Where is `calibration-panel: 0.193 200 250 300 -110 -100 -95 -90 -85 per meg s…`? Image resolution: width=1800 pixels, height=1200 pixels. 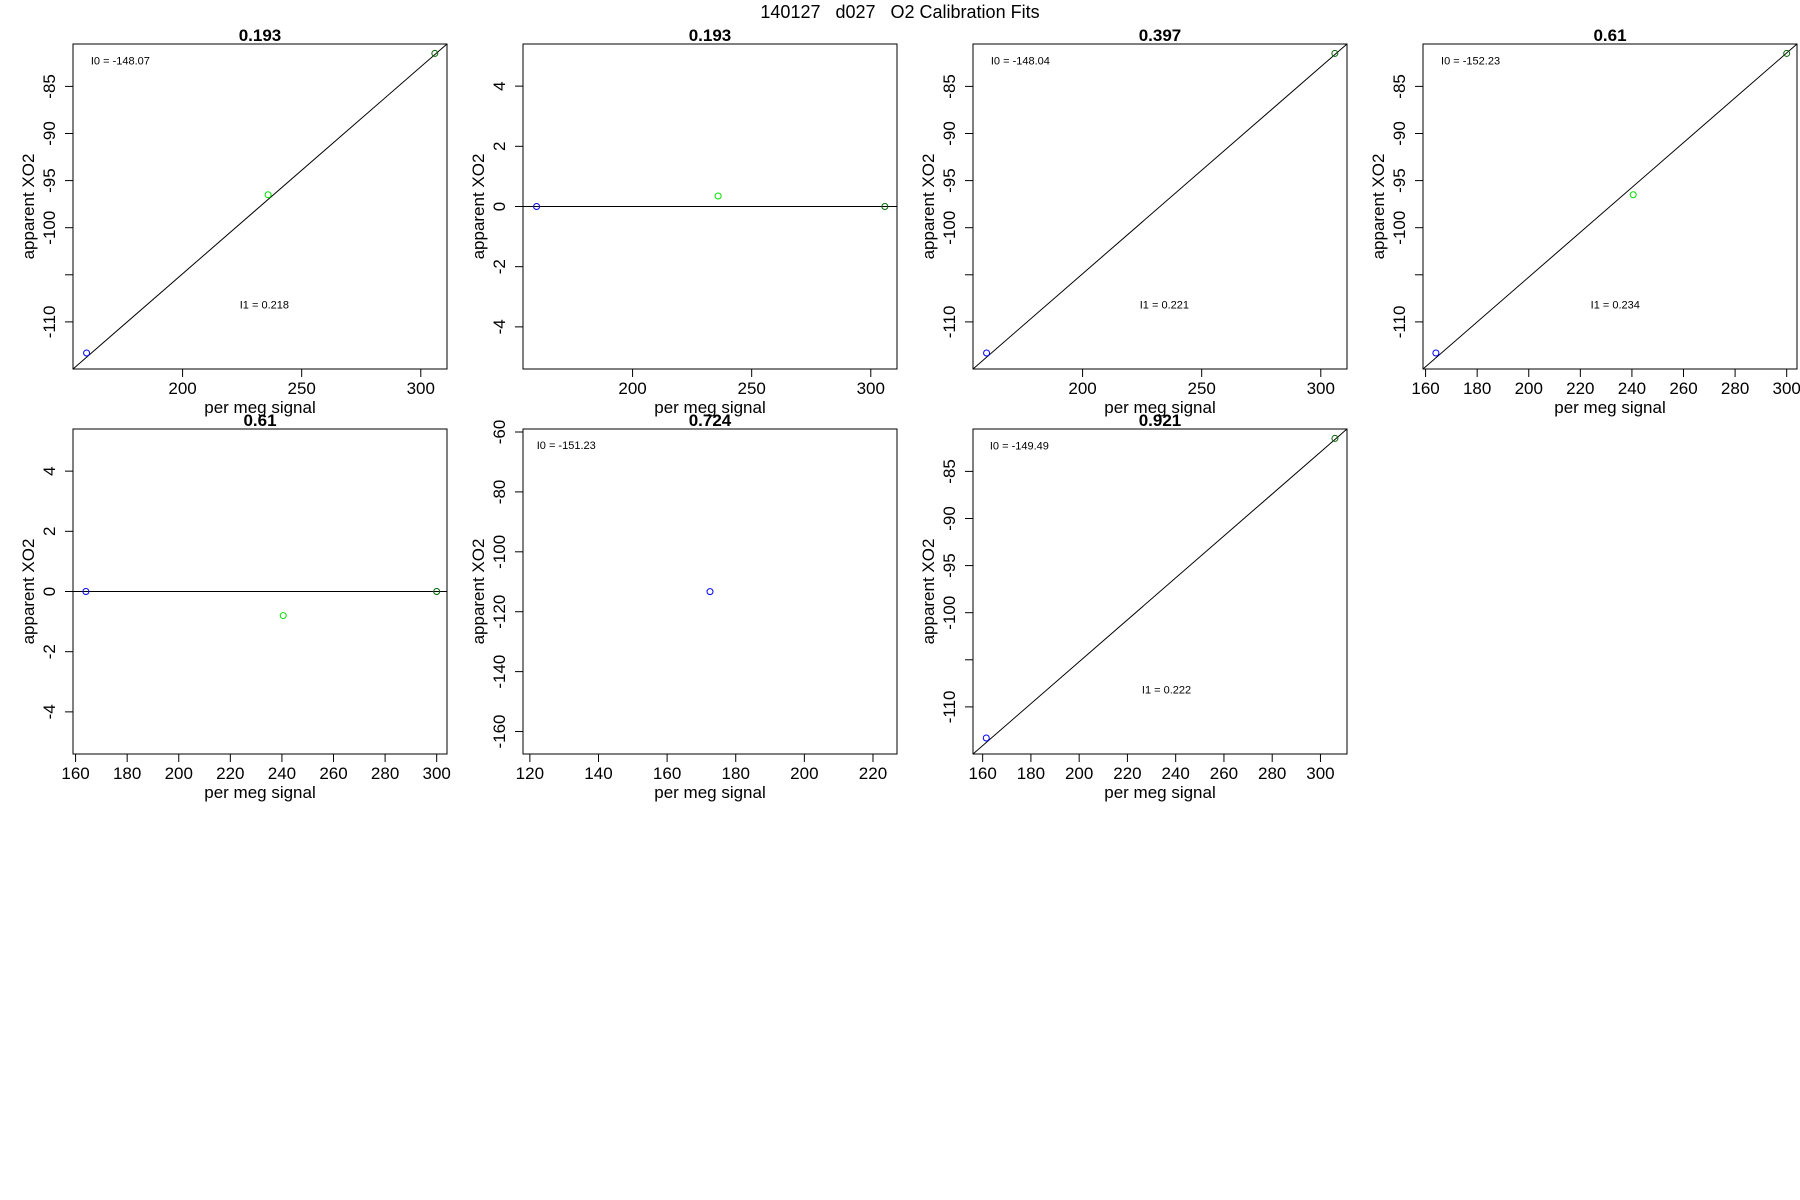 calibration-panel: 0.193 200 250 300 -110 -100 -95 -90 -85 per meg s… is located at coordinates (225, 208).